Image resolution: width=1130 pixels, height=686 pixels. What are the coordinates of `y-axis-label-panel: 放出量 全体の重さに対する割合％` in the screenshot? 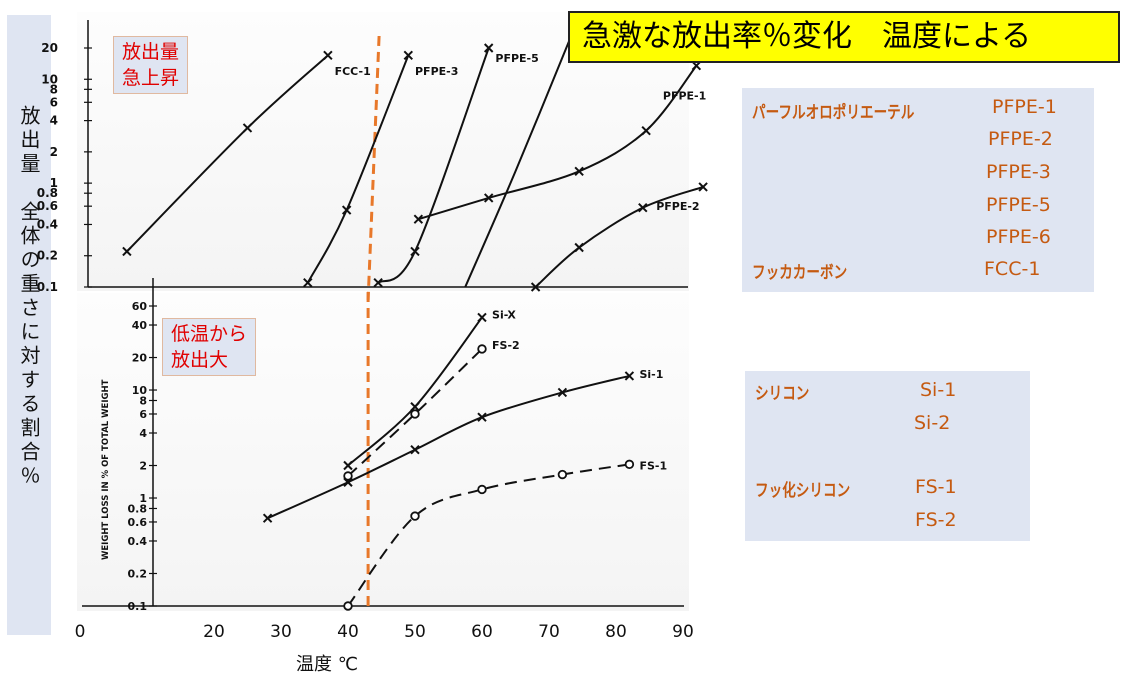 It's located at (29, 325).